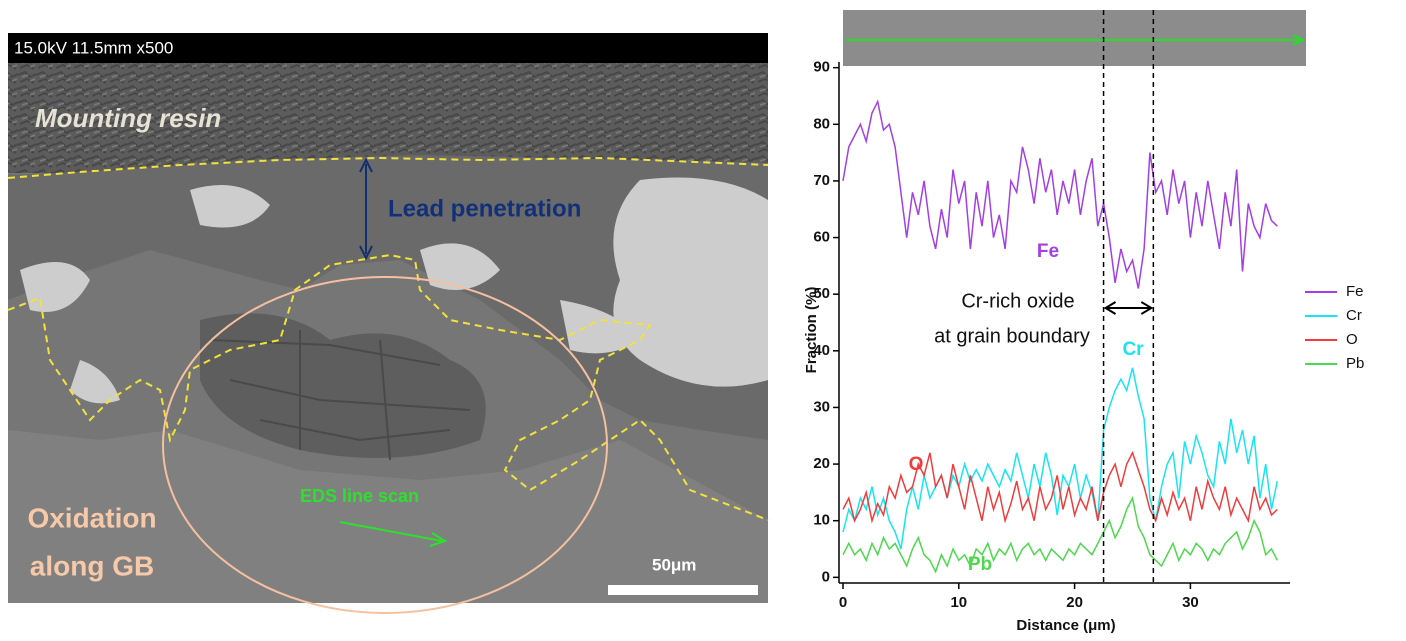  Describe the element at coordinates (391, 531) in the screenshot. I see `eds-arrow` at that location.